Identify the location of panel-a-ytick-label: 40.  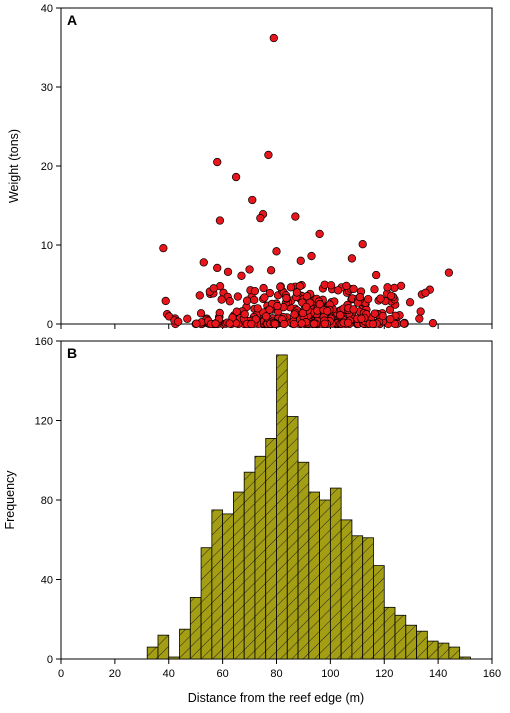
(47, 9).